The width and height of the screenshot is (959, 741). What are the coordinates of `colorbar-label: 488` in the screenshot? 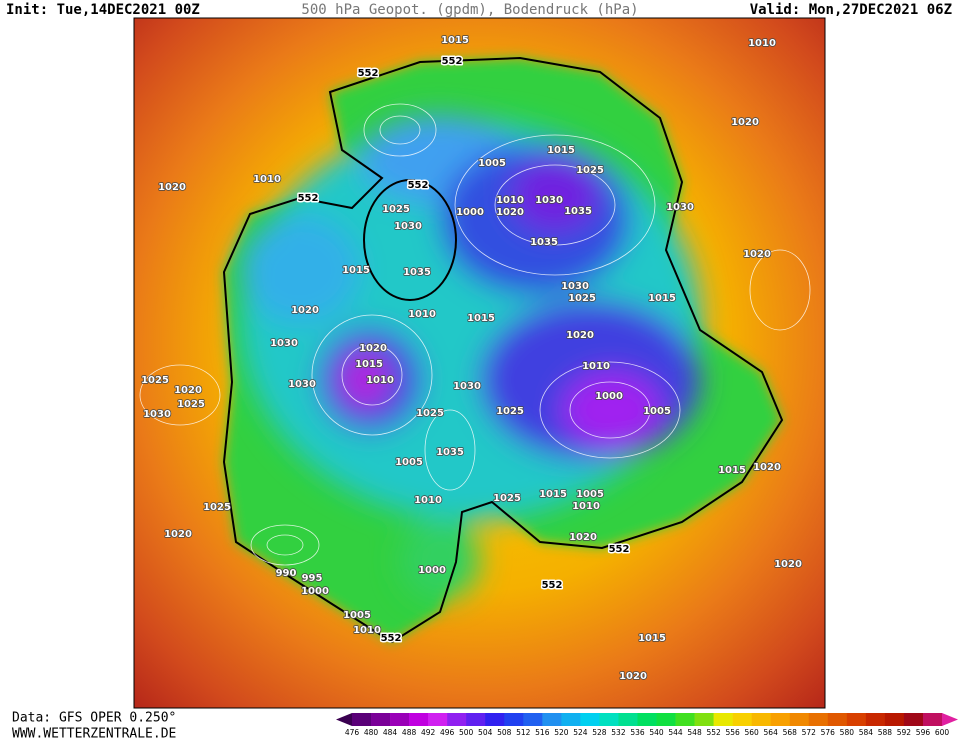 It's located at (409, 732).